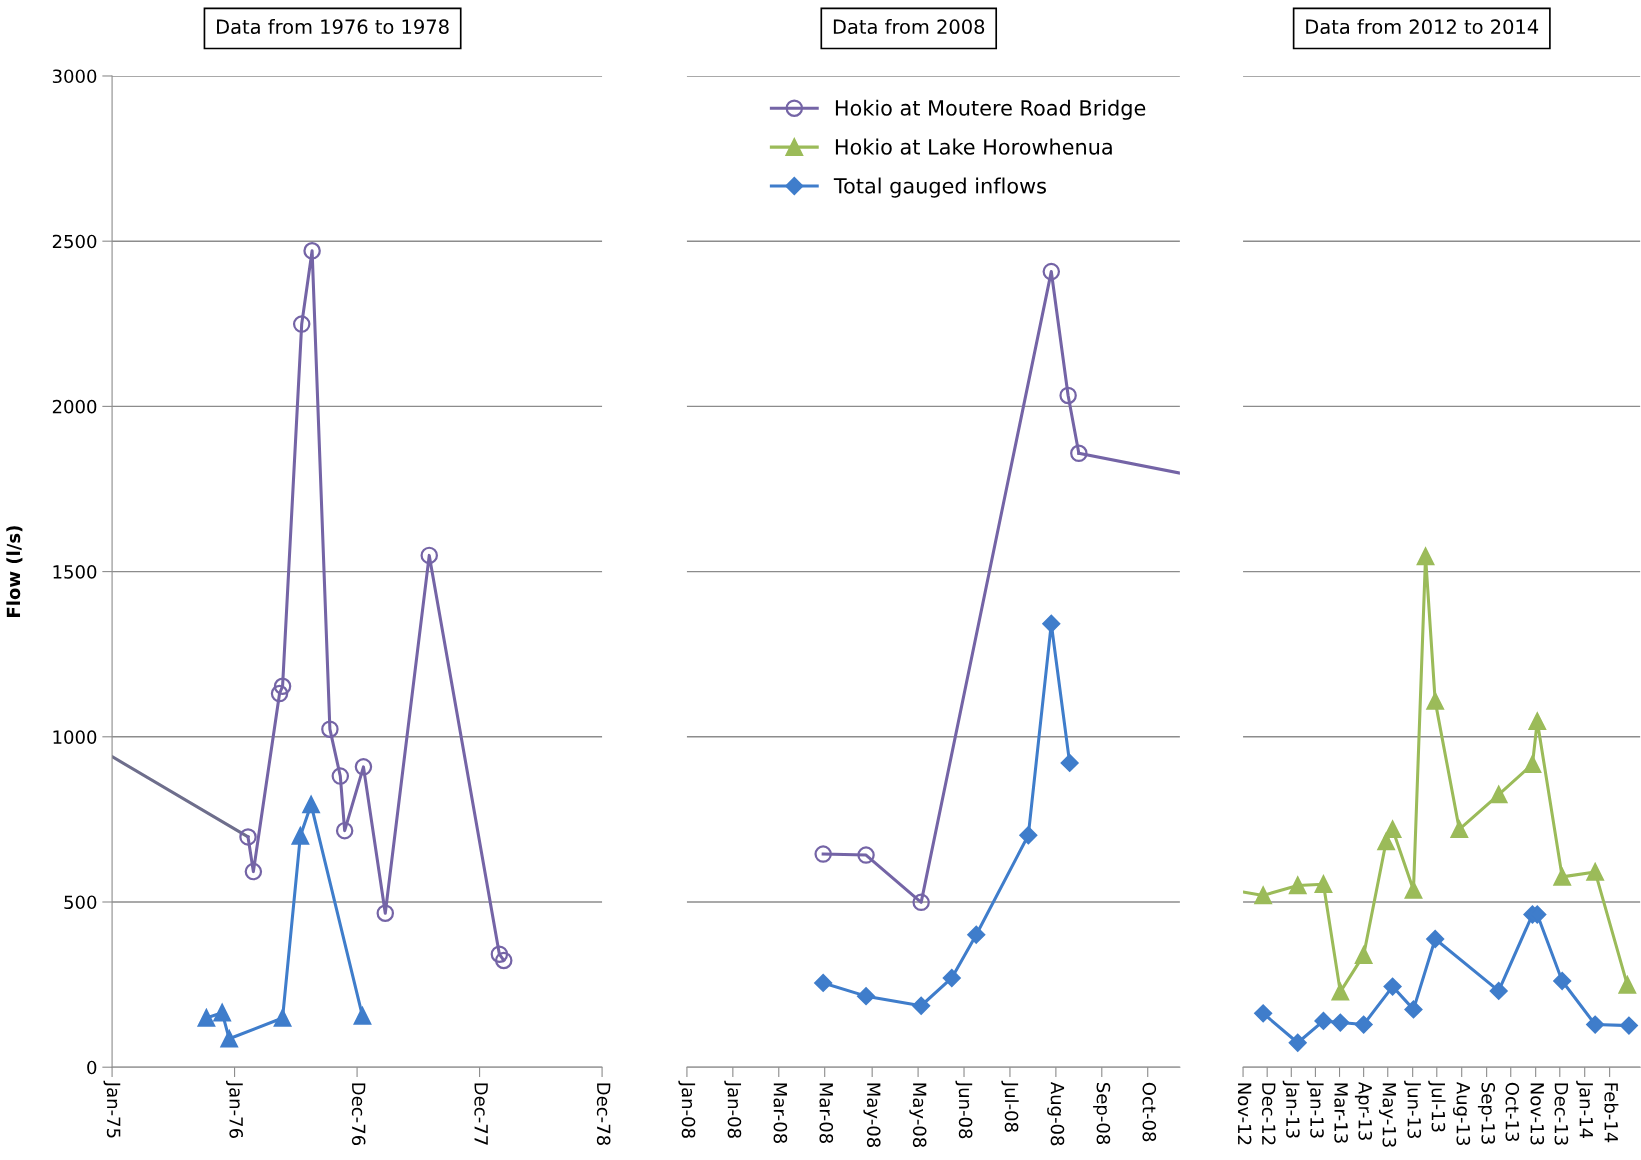 This screenshot has width=1641, height=1160. Describe the element at coordinates (14, 571) in the screenshot. I see `y-axis-title: Flow (l/s)` at that location.